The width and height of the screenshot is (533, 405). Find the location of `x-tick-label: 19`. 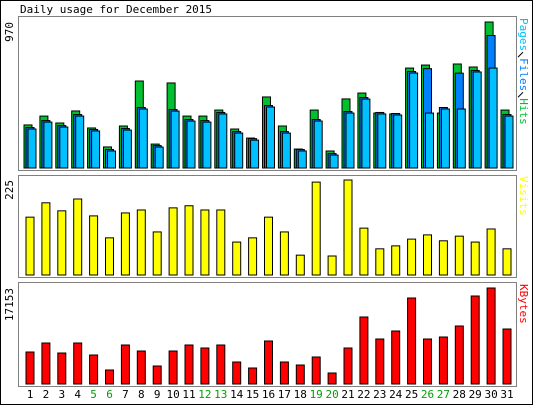

x-tick-label: 19 is located at coordinates (316, 394).